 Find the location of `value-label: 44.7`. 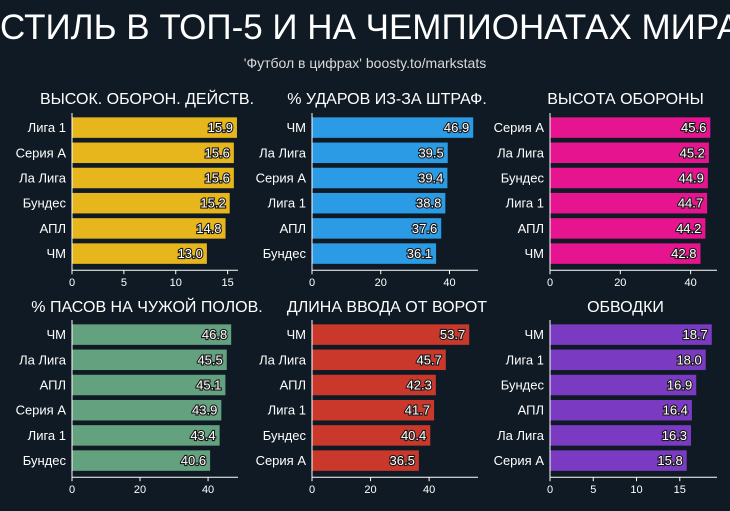

value-label: 44.7 is located at coordinates (690, 203).